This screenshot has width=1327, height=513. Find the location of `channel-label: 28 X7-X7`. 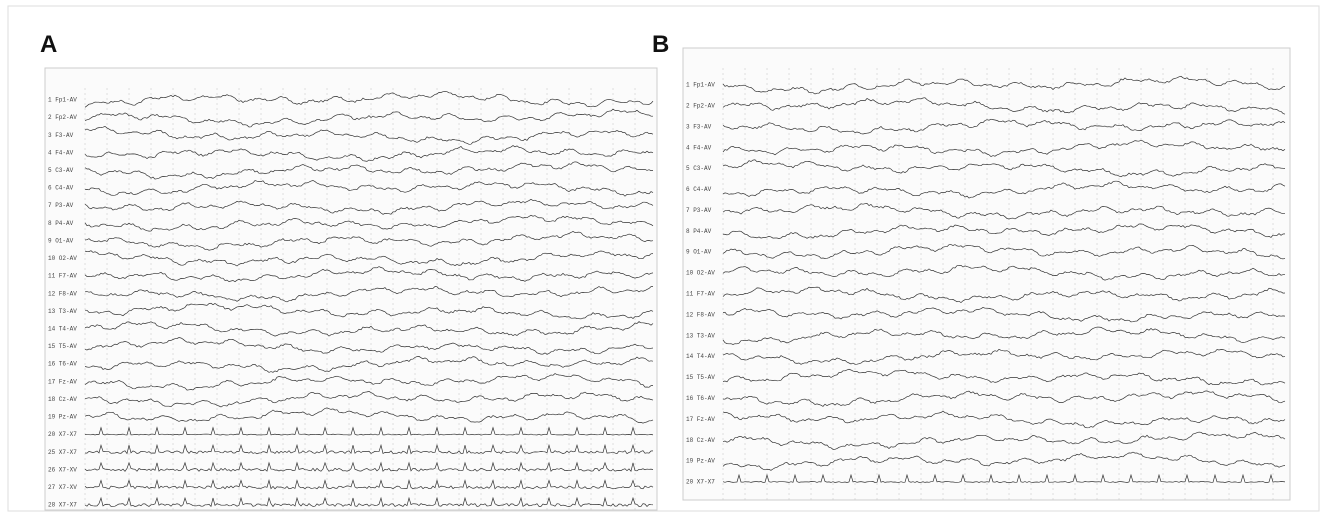

channel-label: 28 X7-X7 is located at coordinates (62, 505).